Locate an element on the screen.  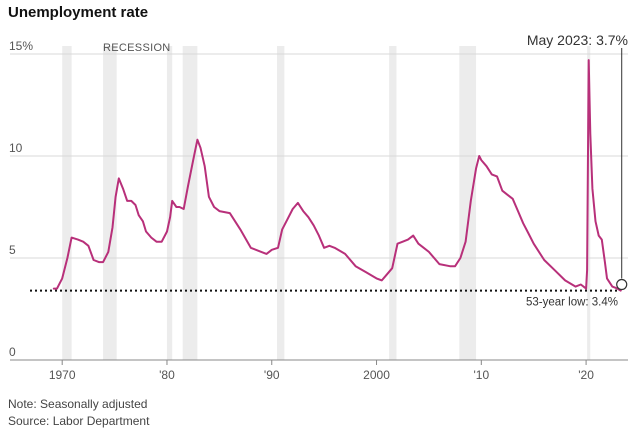
axes is located at coordinates (319, 362).